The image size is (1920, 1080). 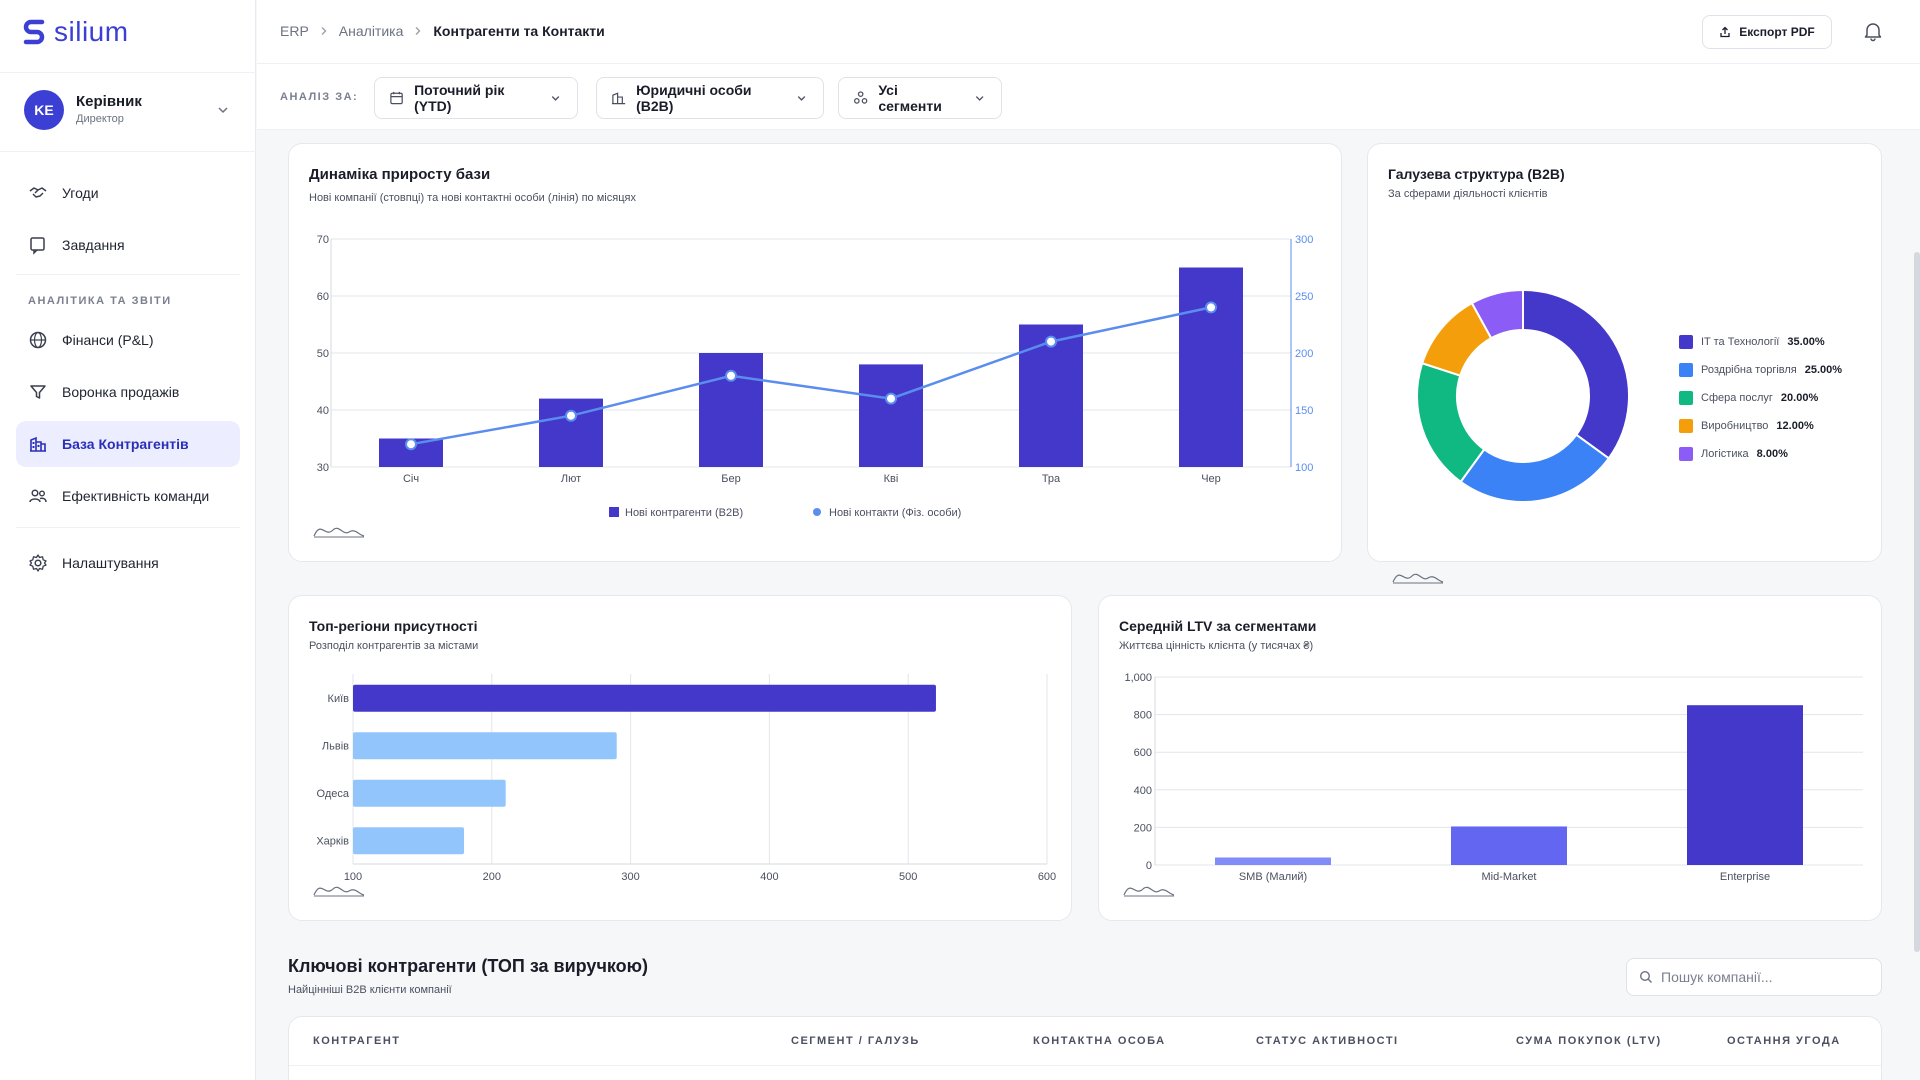 What do you see at coordinates (1806, 342) in the screenshot?
I see `legend-value: 35.00%` at bounding box center [1806, 342].